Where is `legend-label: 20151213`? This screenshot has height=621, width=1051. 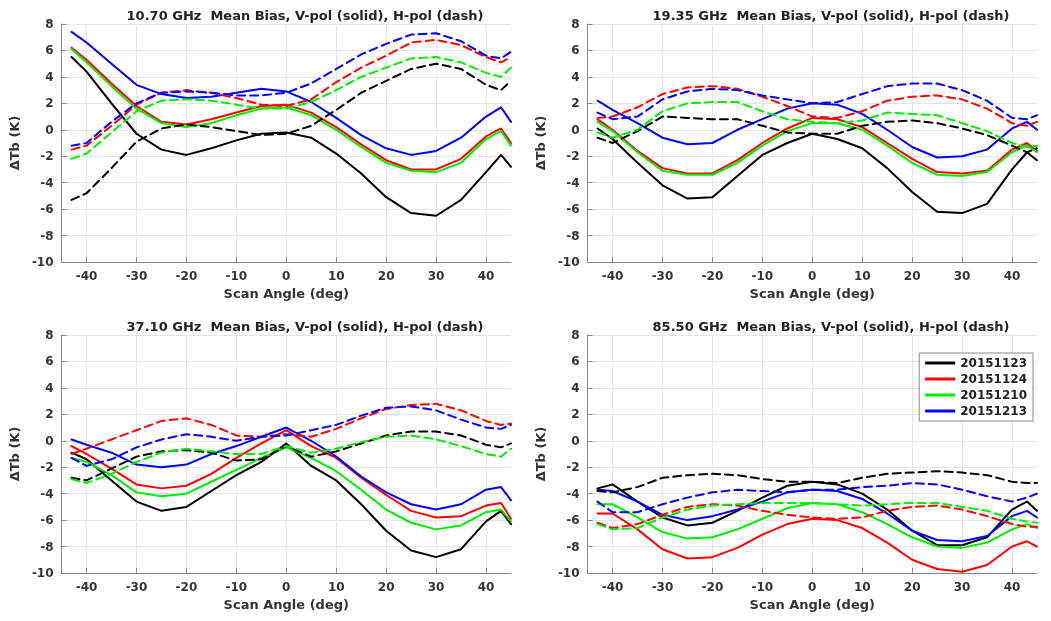 legend-label: 20151213 is located at coordinates (993, 411).